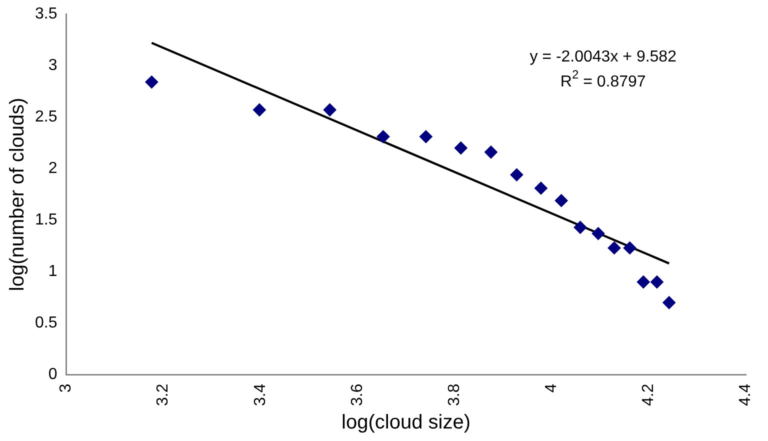 Image resolution: width=768 pixels, height=441 pixels. Describe the element at coordinates (53, 169) in the screenshot. I see `y-tick-label: 2` at that location.